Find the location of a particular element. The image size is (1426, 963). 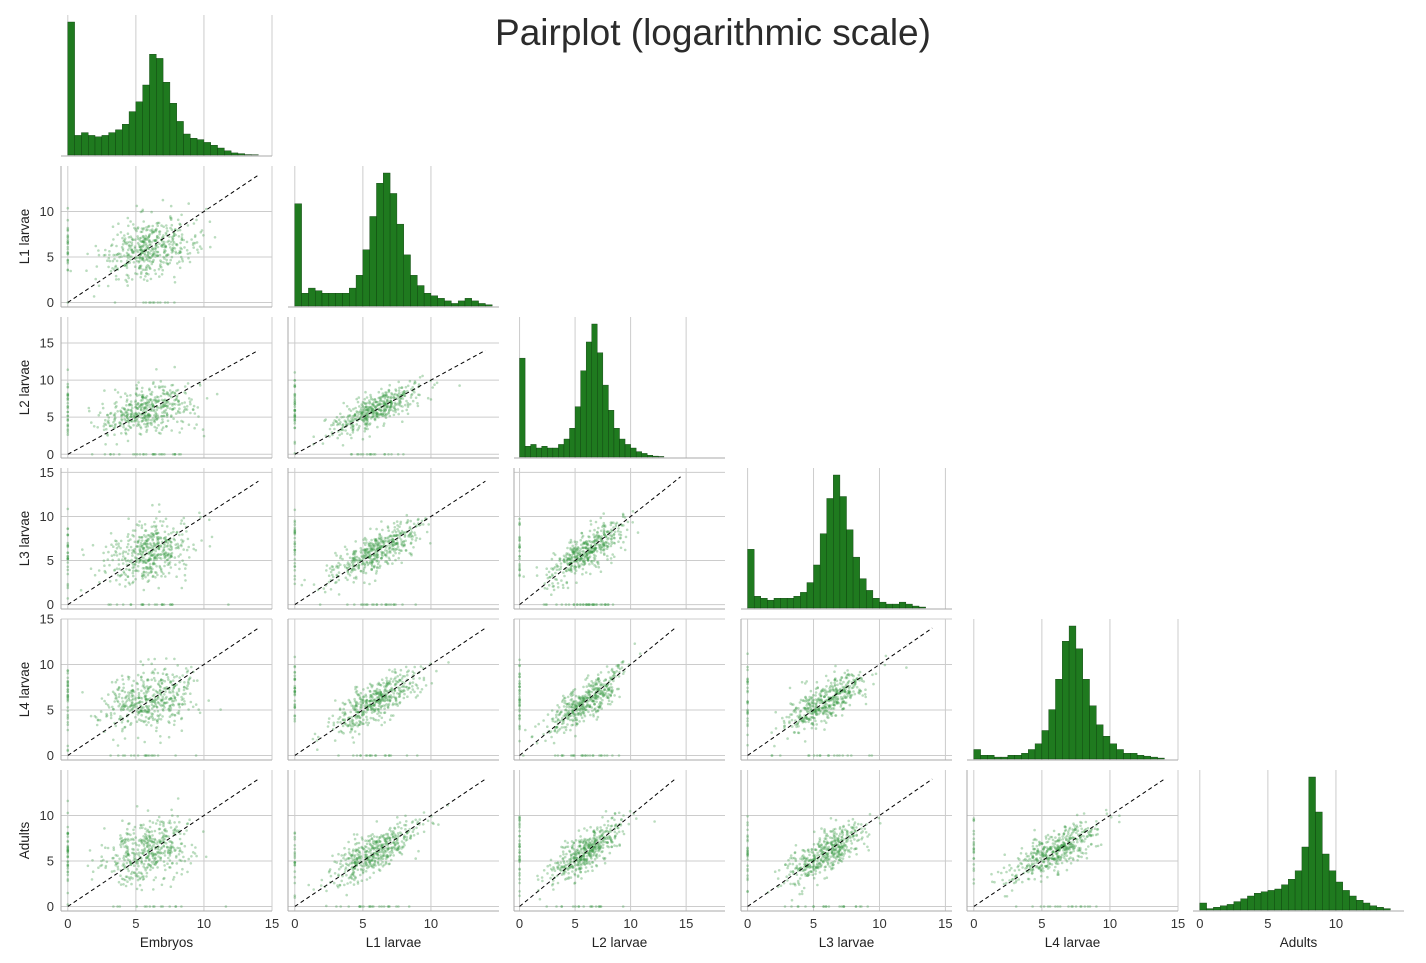

y-tick-label: 15 is located at coordinates (47, 619).